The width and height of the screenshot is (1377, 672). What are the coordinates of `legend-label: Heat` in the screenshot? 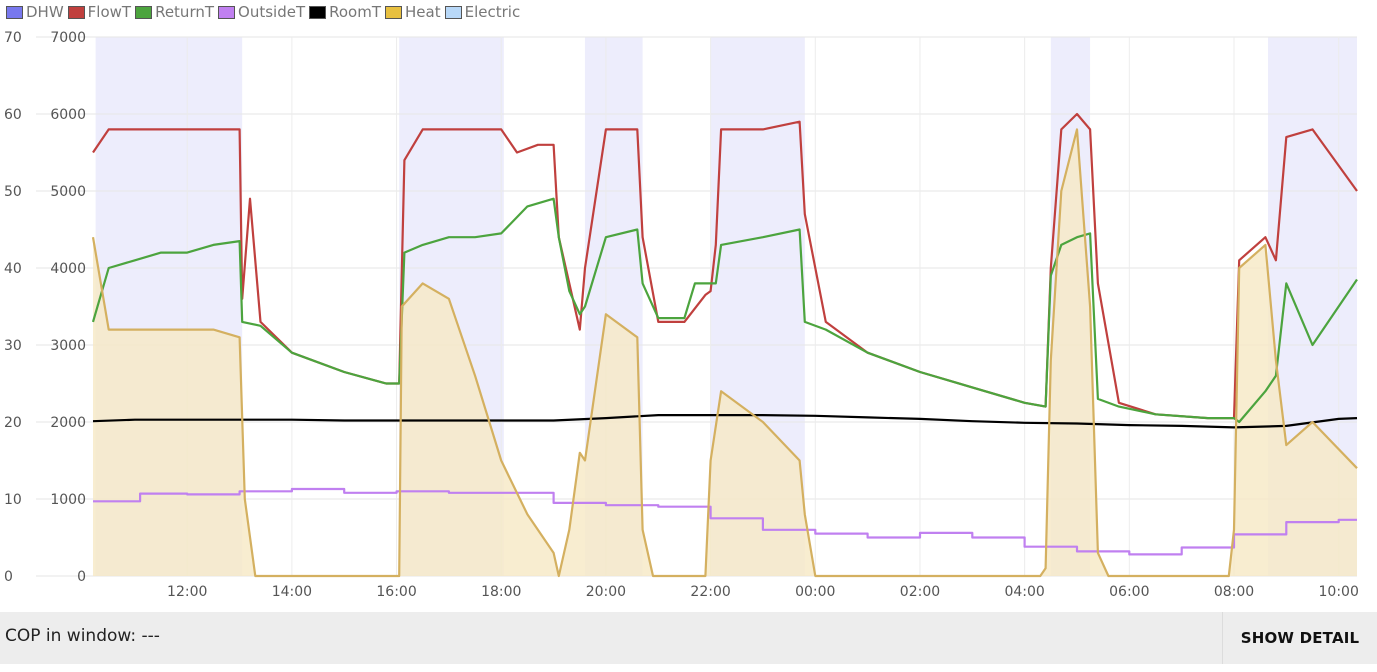 It's located at (423, 12).